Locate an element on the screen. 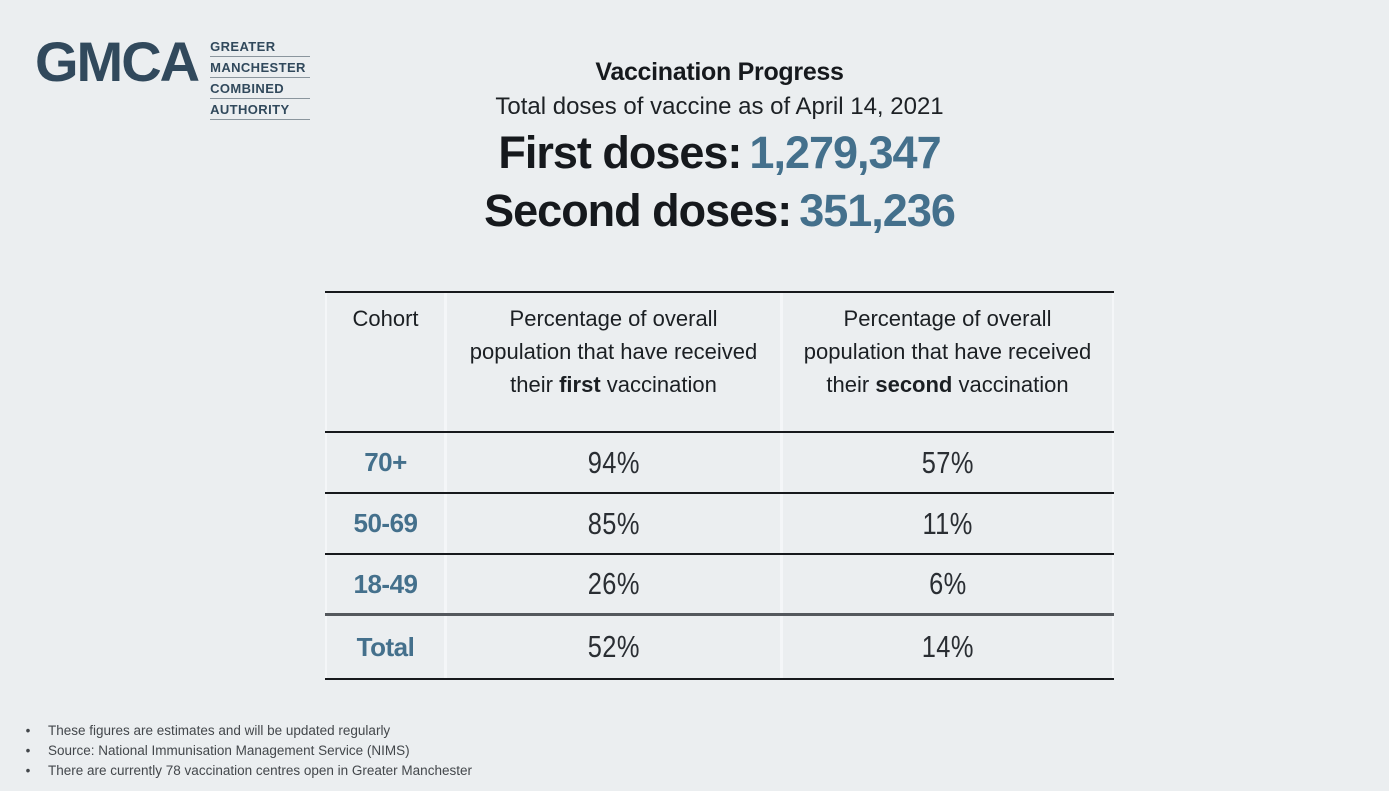 Image resolution: width=1389 pixels, height=791 pixels. logo-word-authority: AUTHORITY is located at coordinates (260, 111).